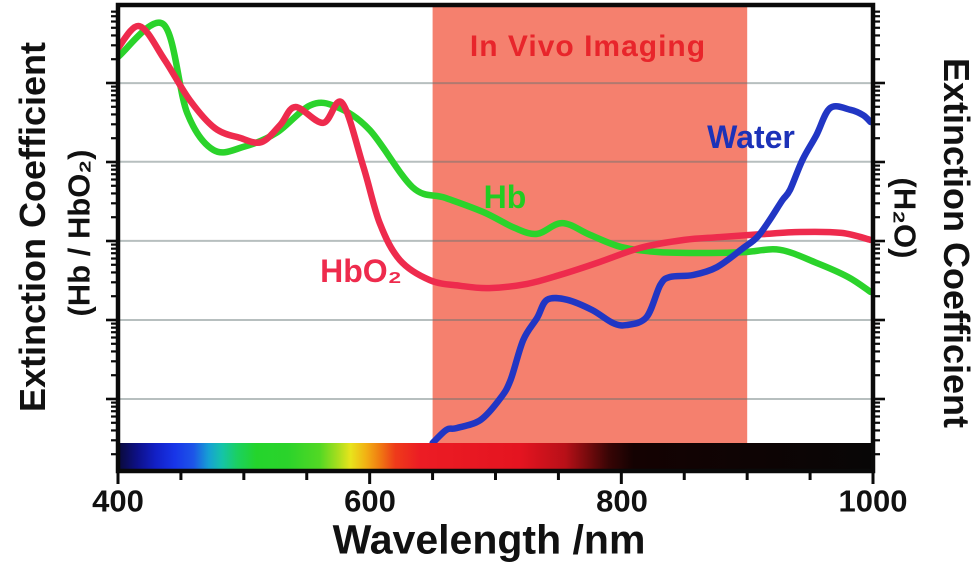 This screenshot has height=576, width=980. I want to click on x-axis-title: Wavelength /nm, so click(489, 539).